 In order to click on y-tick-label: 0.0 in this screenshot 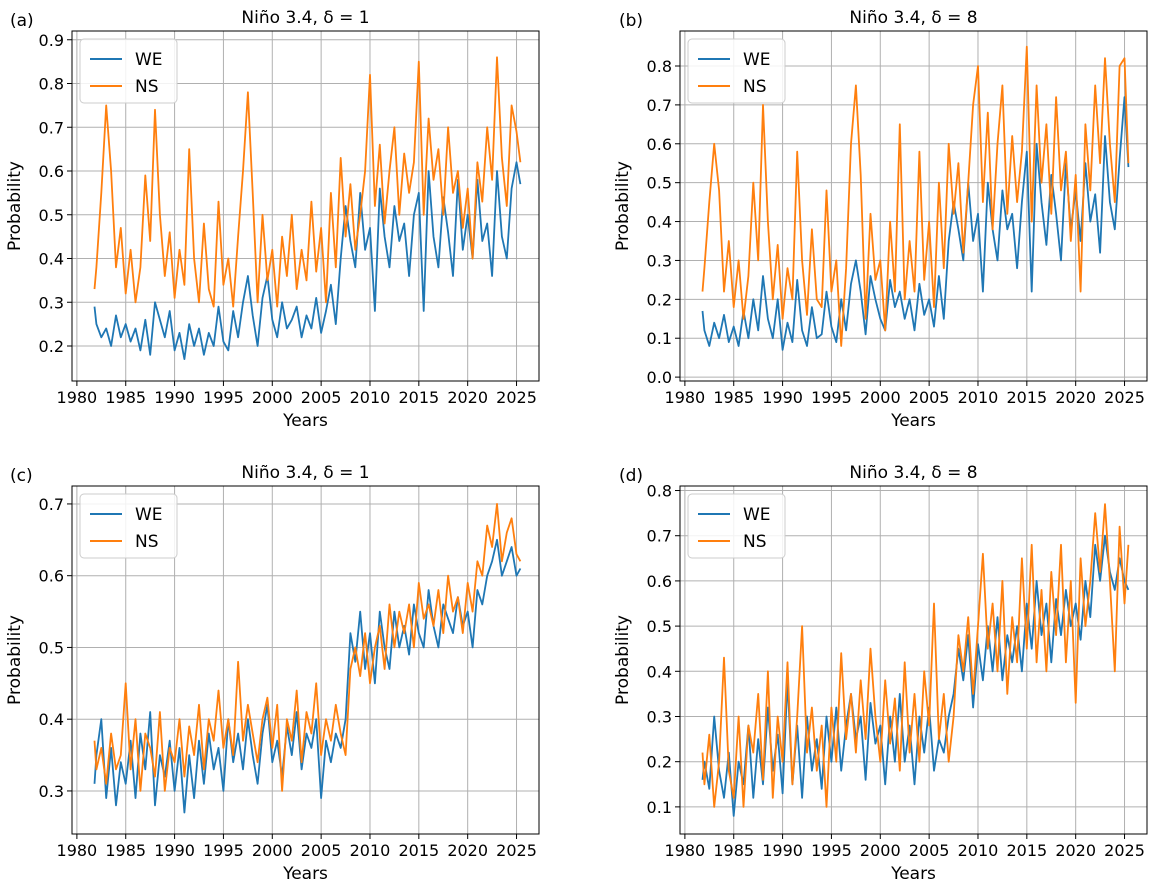, I will do `click(659, 377)`.